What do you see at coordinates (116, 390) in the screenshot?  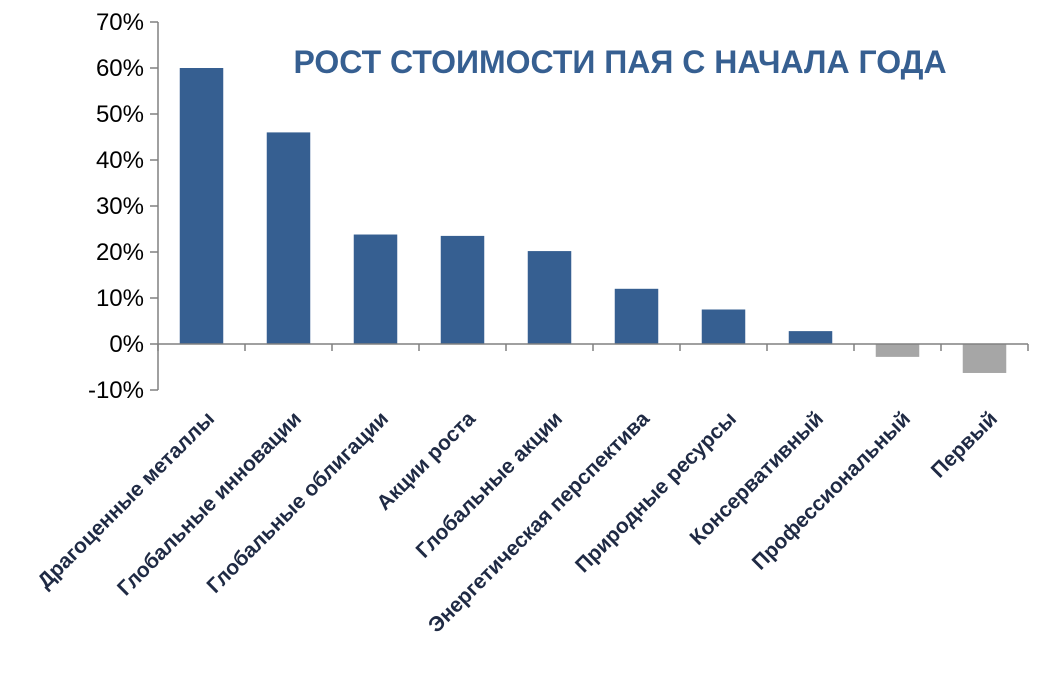 I see `y-tick-label: -10%` at bounding box center [116, 390].